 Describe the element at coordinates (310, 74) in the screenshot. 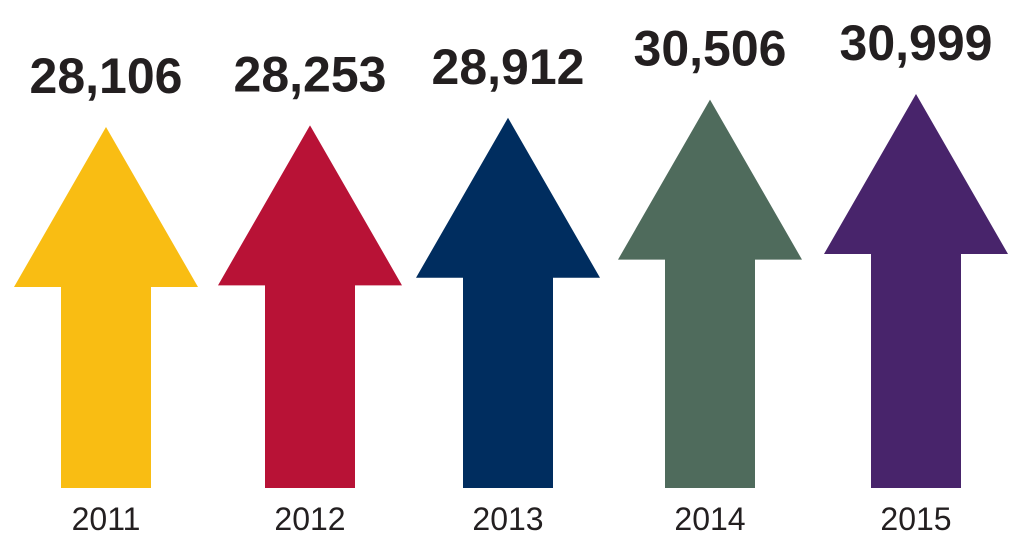

I see `value-label-2012: 28,253` at that location.